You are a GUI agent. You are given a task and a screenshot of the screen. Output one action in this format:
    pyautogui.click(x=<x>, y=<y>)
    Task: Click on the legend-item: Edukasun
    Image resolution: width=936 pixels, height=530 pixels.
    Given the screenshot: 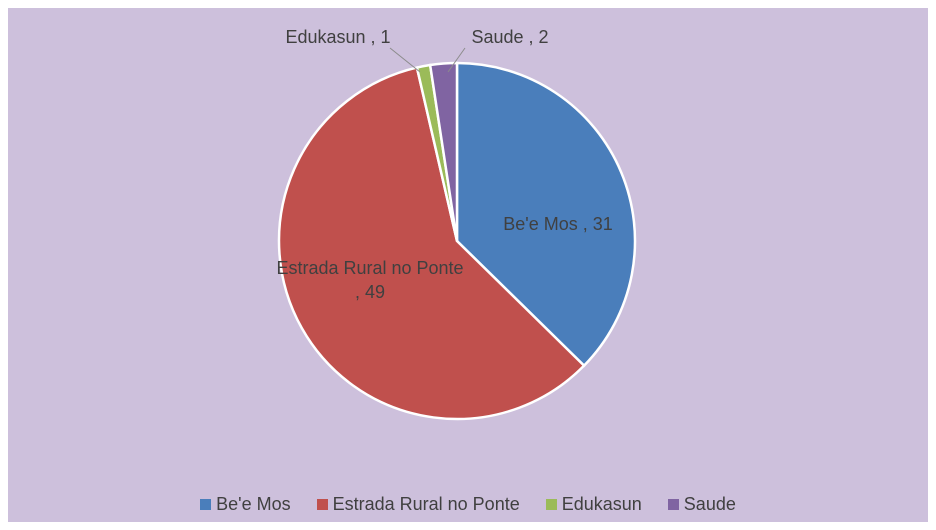 What is the action you would take?
    pyautogui.click(x=593, y=504)
    